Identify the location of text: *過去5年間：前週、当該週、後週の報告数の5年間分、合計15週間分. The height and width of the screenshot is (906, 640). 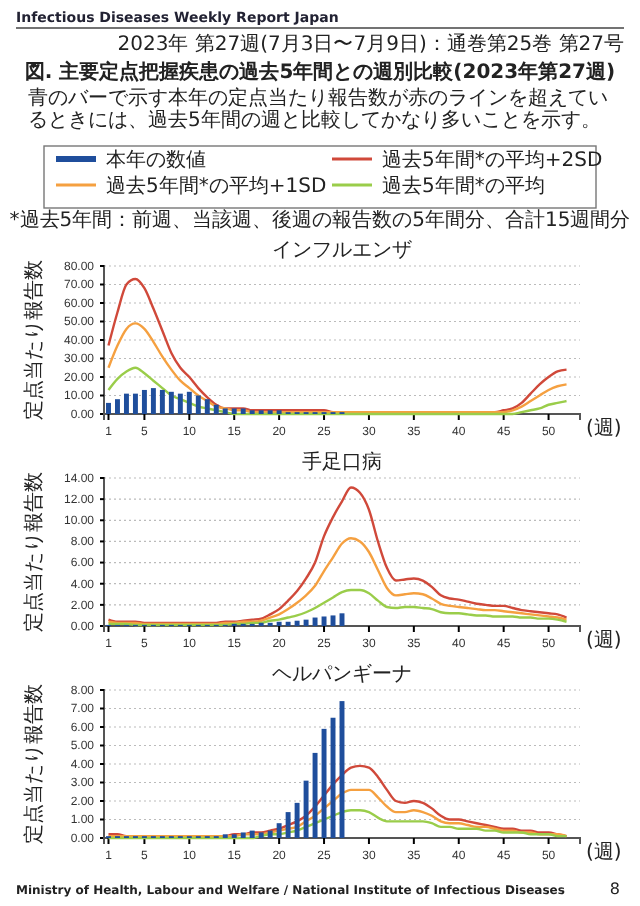
(320, 220).